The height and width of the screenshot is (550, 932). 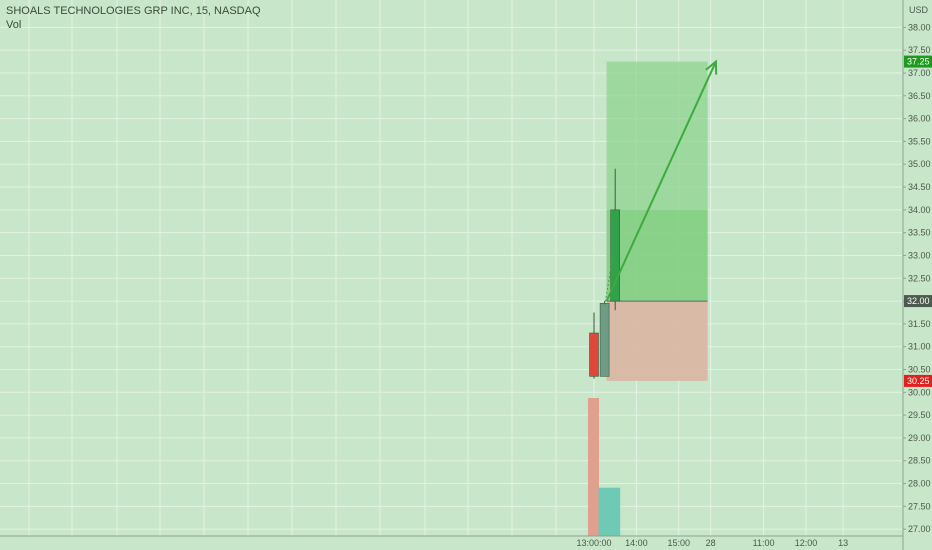 What do you see at coordinates (636, 543) in the screenshot?
I see `time-tick-label: 14:00` at bounding box center [636, 543].